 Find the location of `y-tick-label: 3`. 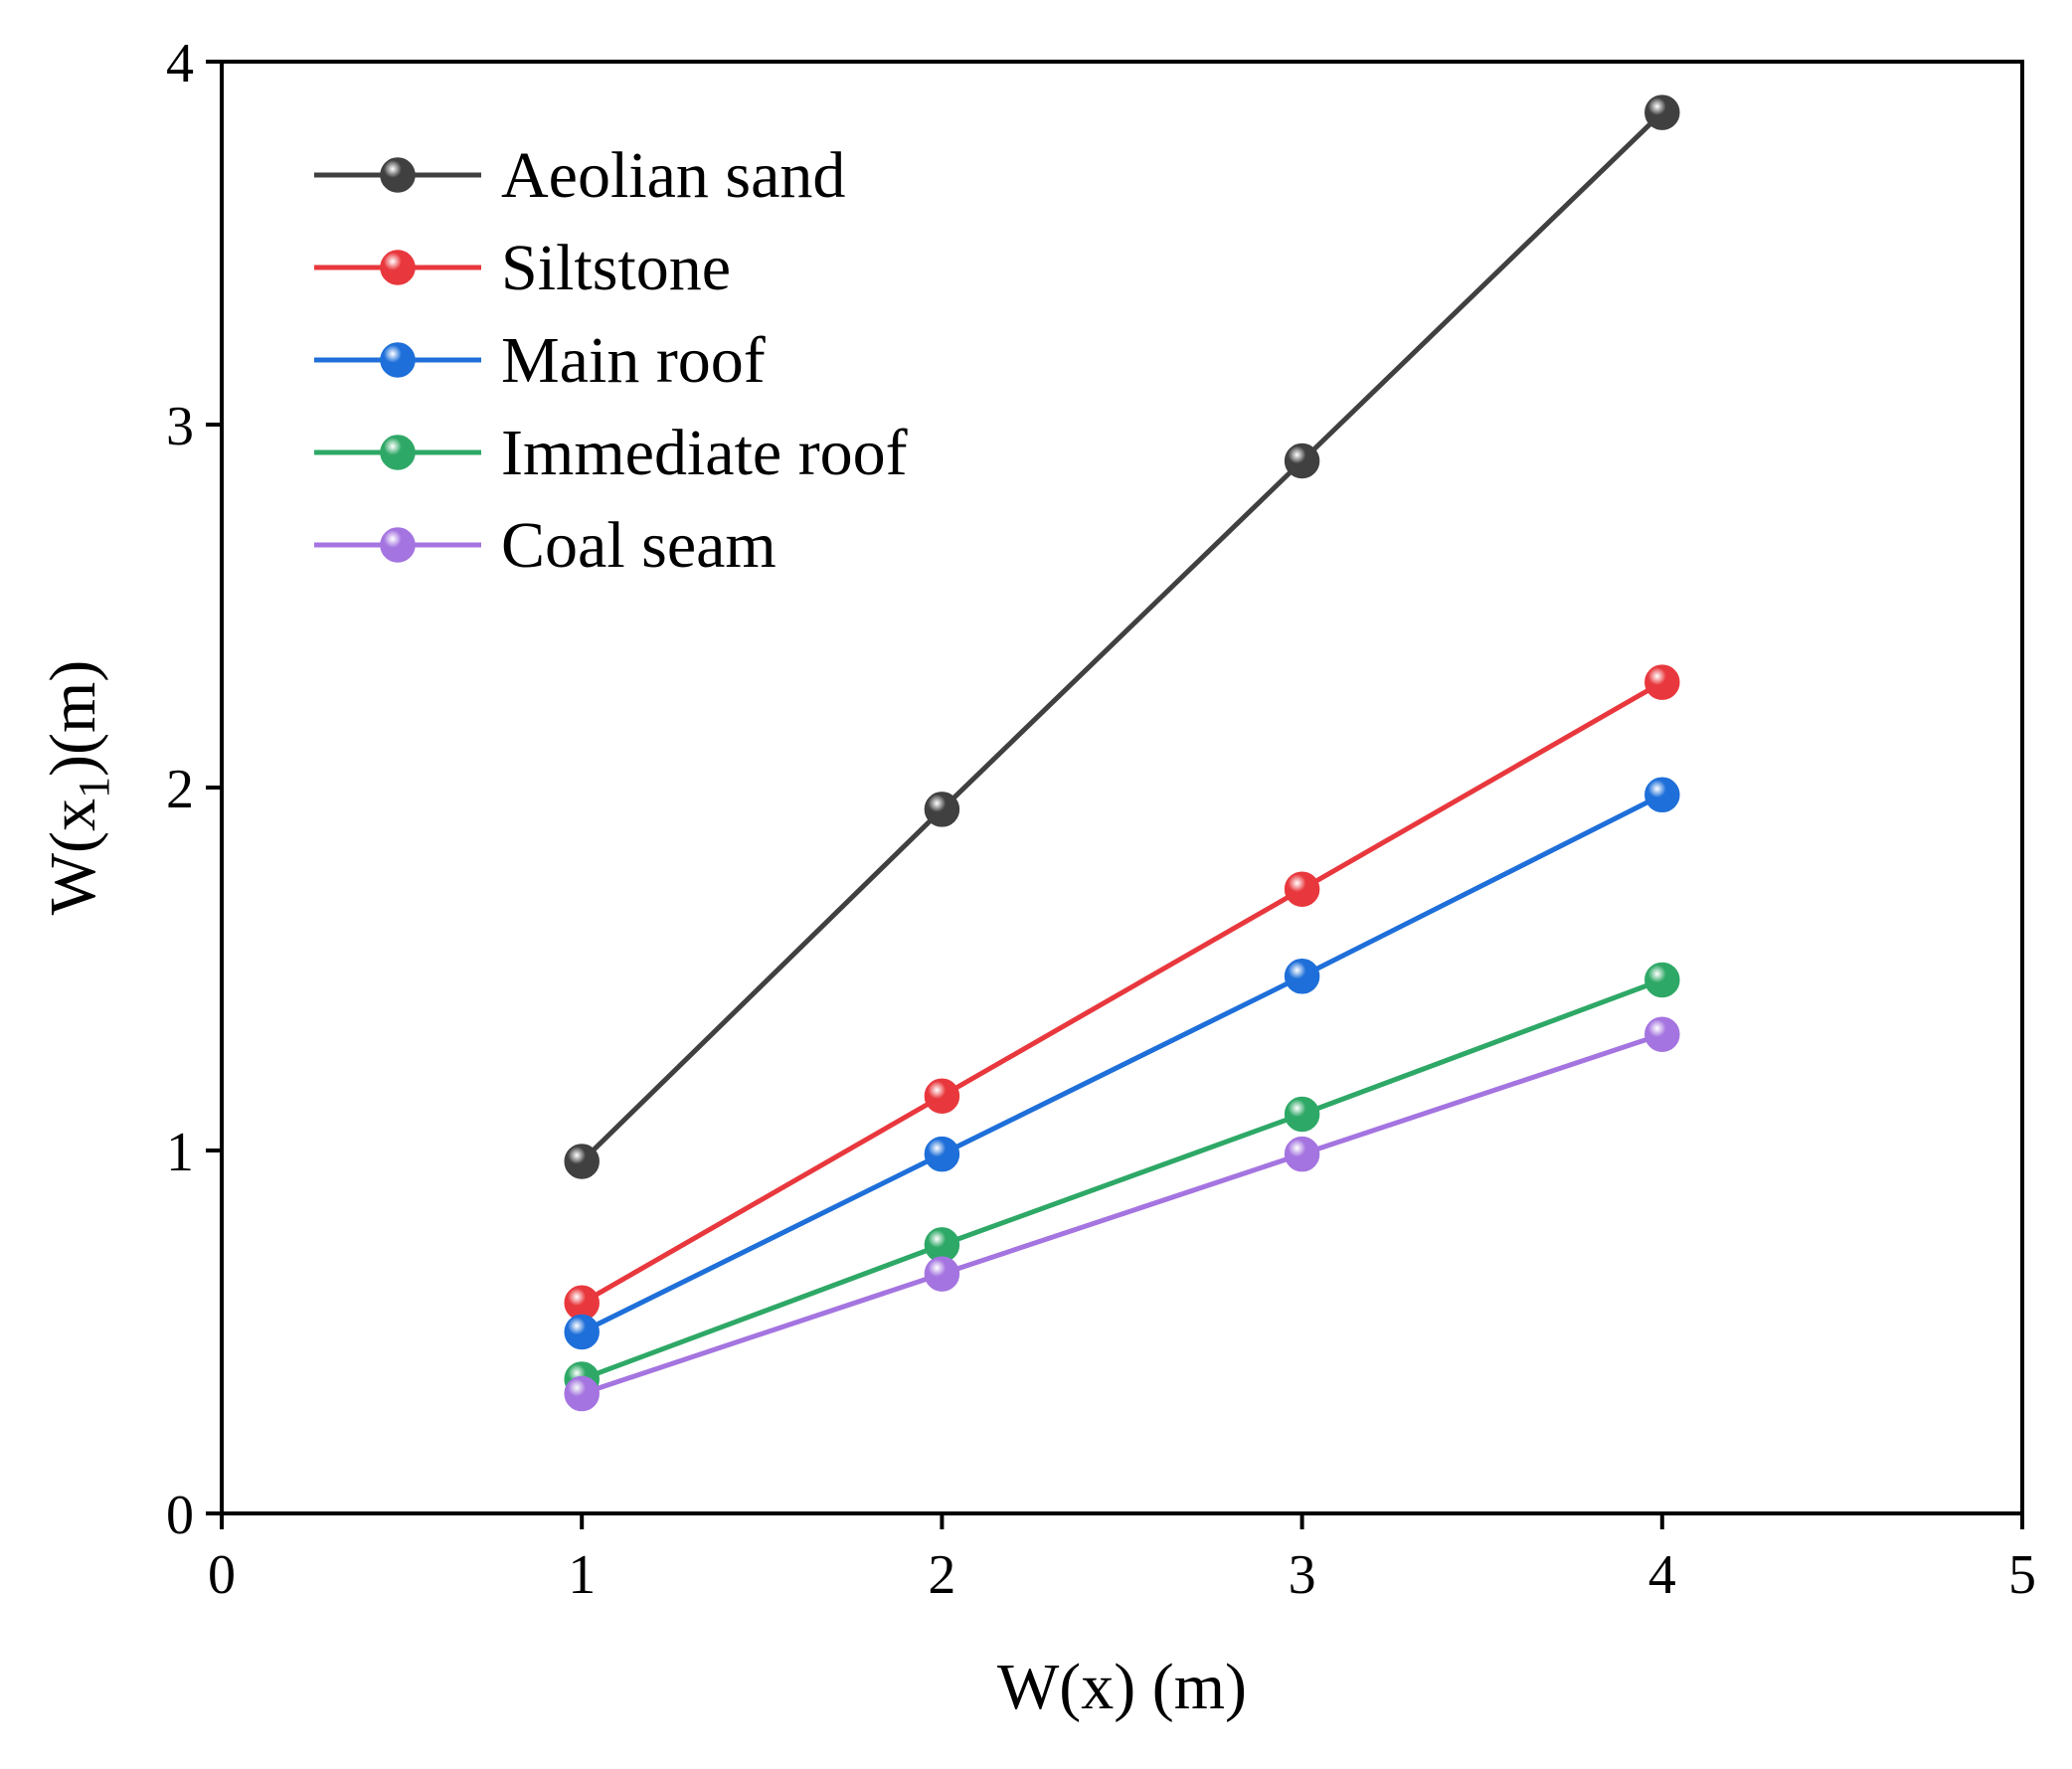

y-tick-label: 3 is located at coordinates (180, 426).